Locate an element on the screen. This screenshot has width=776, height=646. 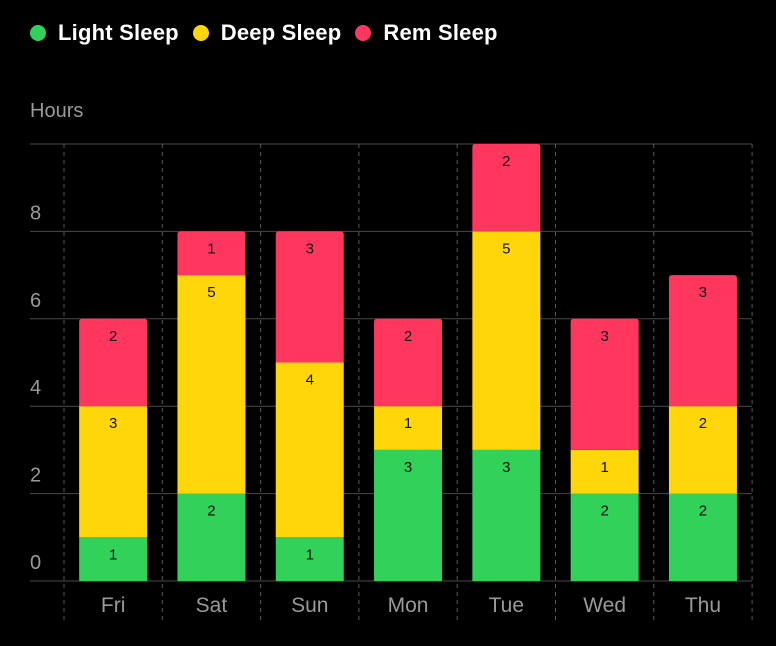
legend-label: Rem Sleep is located at coordinates (440, 32).